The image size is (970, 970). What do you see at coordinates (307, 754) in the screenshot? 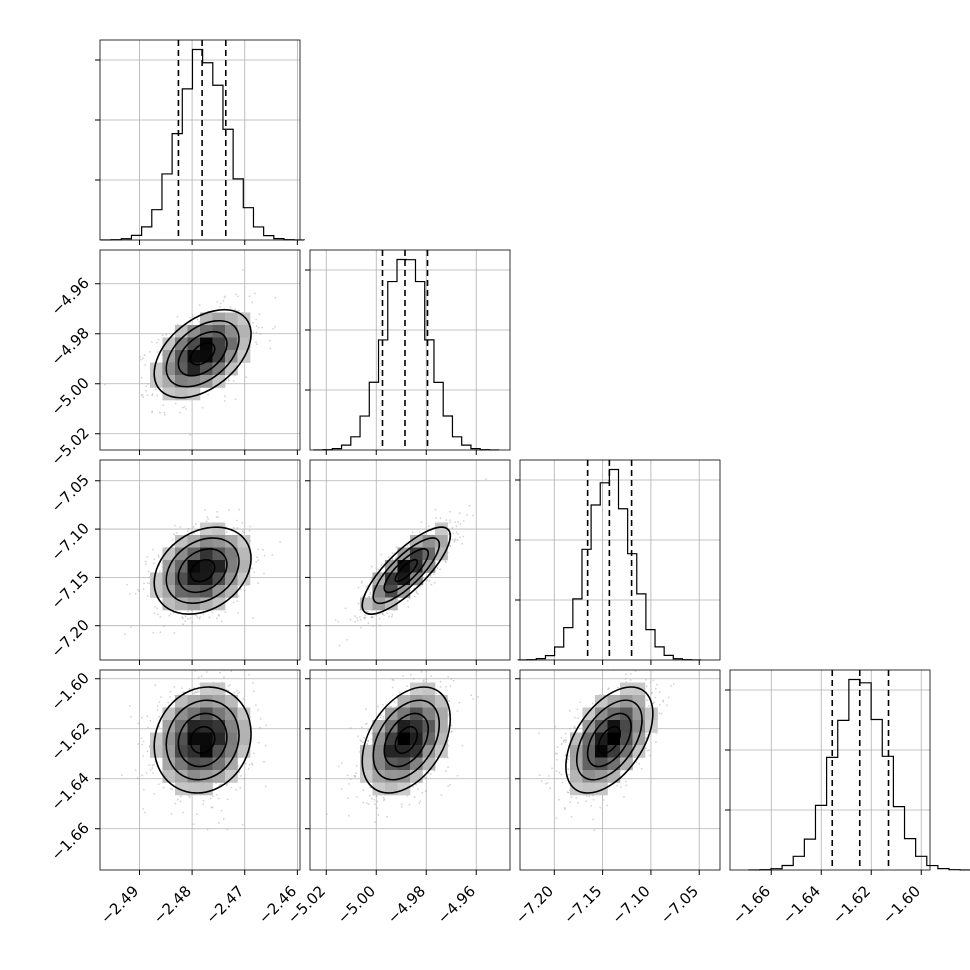
I see `y-ticks` at bounding box center [307, 754].